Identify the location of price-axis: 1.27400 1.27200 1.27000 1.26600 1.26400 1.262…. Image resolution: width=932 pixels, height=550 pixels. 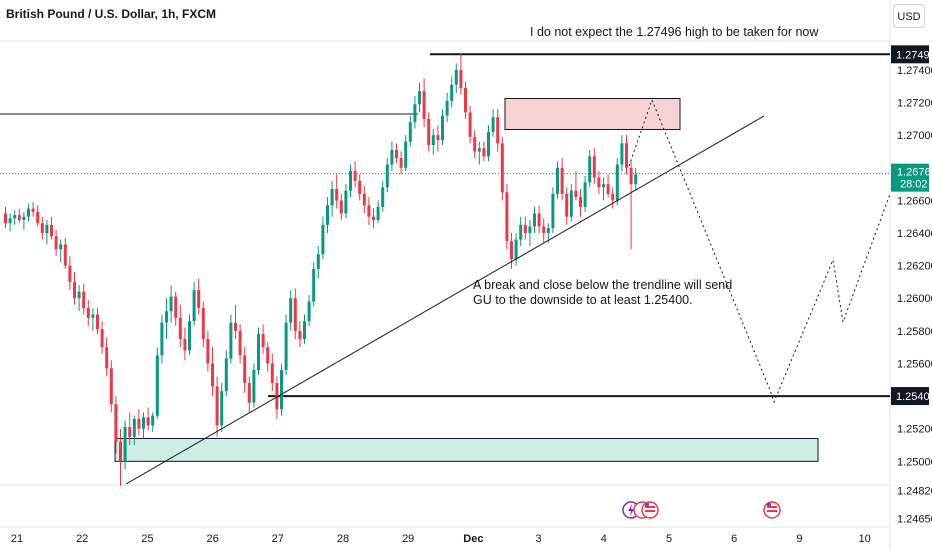
(914, 295).